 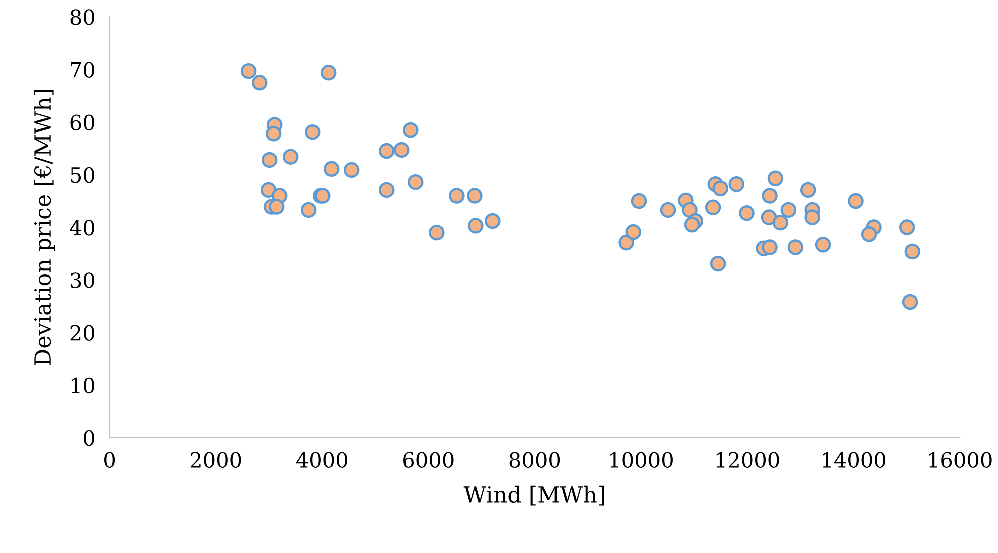 I want to click on x-tick-label: 4000, so click(x=322, y=460).